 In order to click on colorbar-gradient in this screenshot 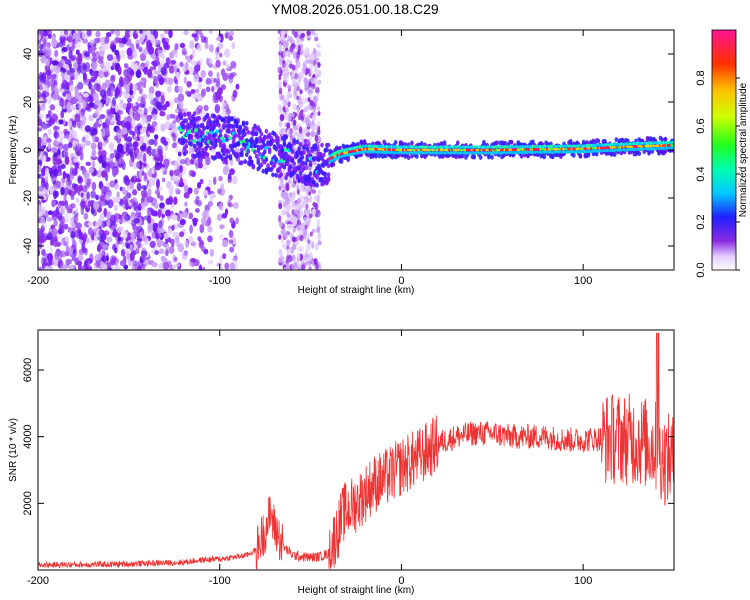, I will do `click(724, 150)`.